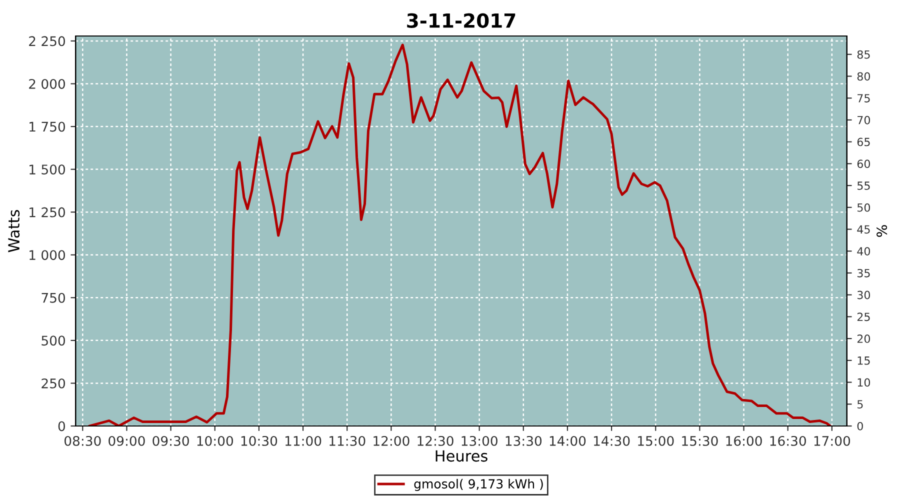  What do you see at coordinates (882, 231) in the screenshot?
I see `y2-axis-title: %` at bounding box center [882, 231].